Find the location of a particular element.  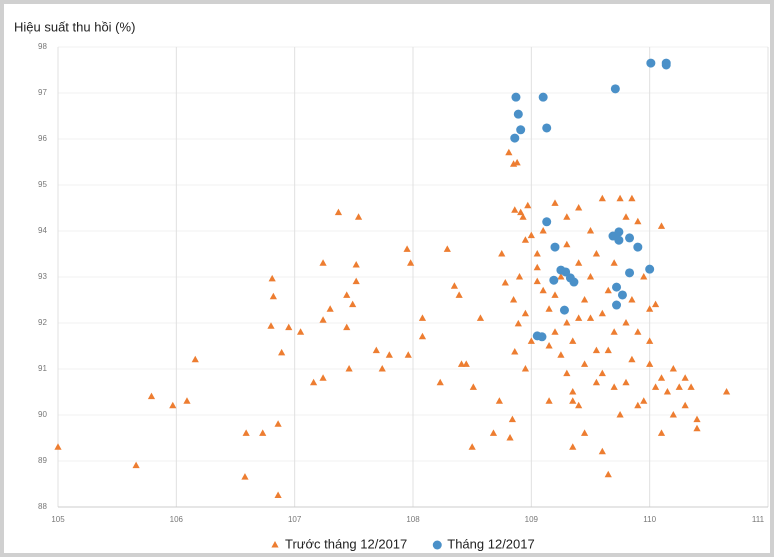

y-tick-label: 95 is located at coordinates (42, 184).